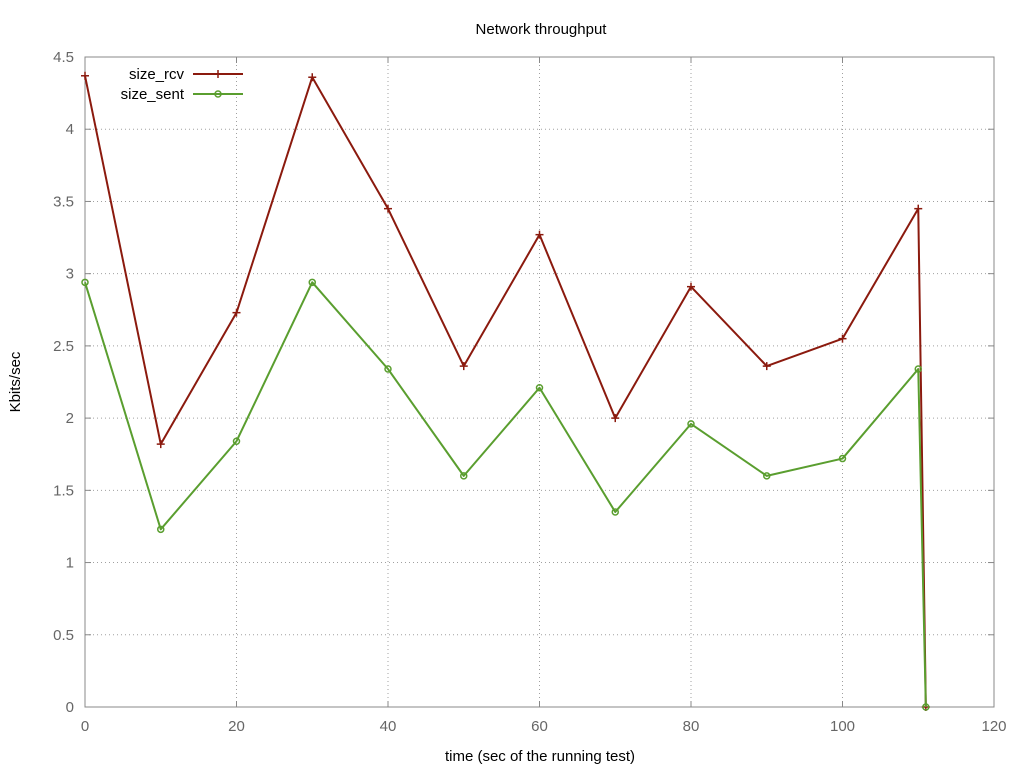  I want to click on y-tick-label: 0, so click(70, 707).